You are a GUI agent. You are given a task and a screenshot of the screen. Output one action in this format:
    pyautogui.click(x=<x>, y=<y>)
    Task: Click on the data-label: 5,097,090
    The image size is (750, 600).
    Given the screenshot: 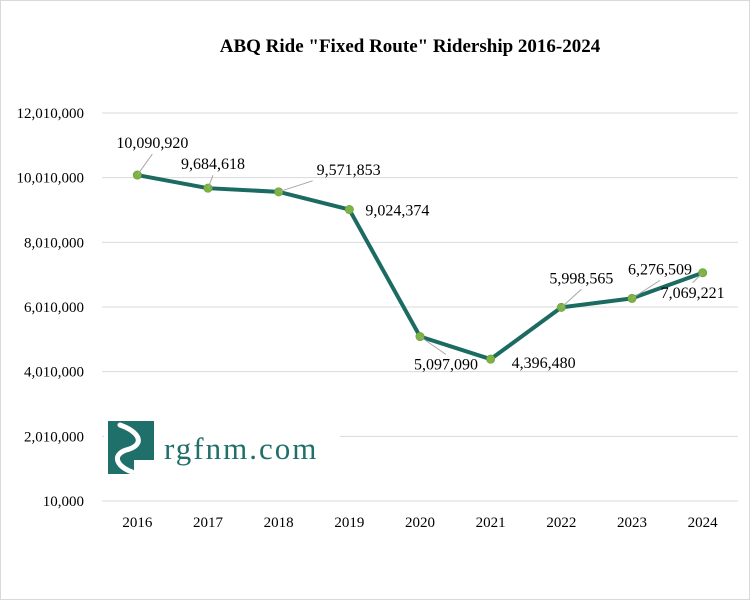 What is the action you would take?
    pyautogui.click(x=446, y=365)
    